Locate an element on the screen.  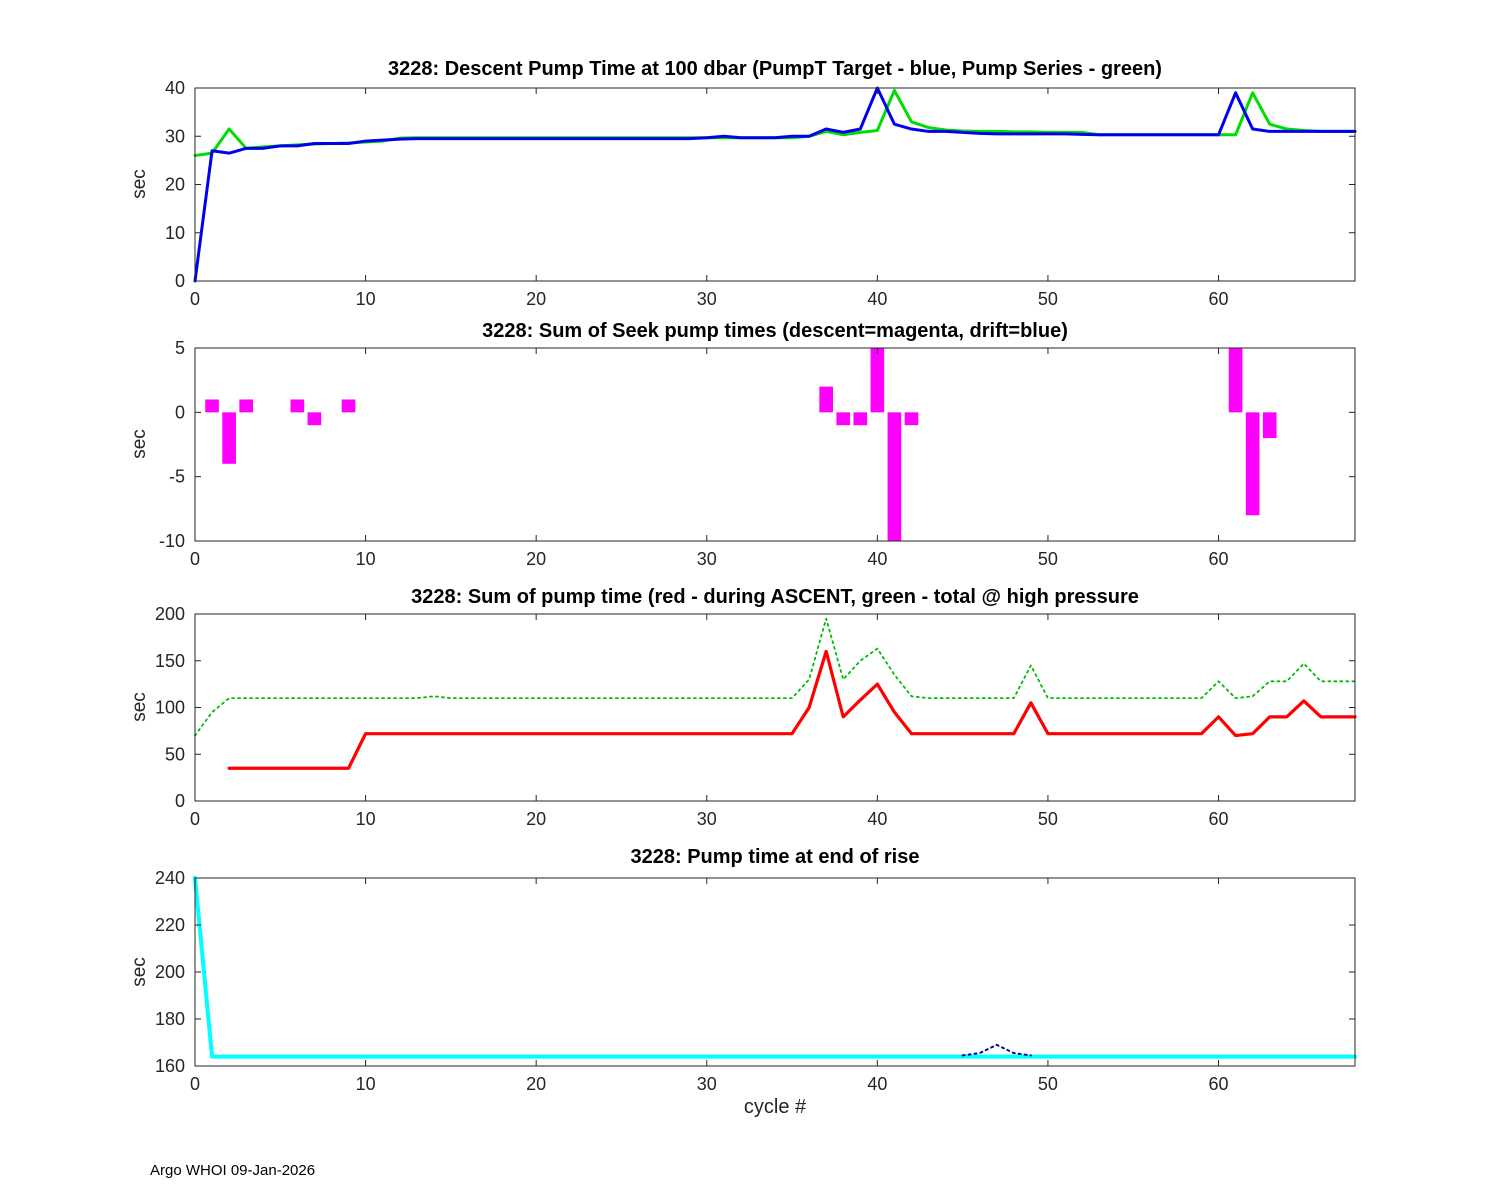
y-tick-label: 5 is located at coordinates (180, 348).